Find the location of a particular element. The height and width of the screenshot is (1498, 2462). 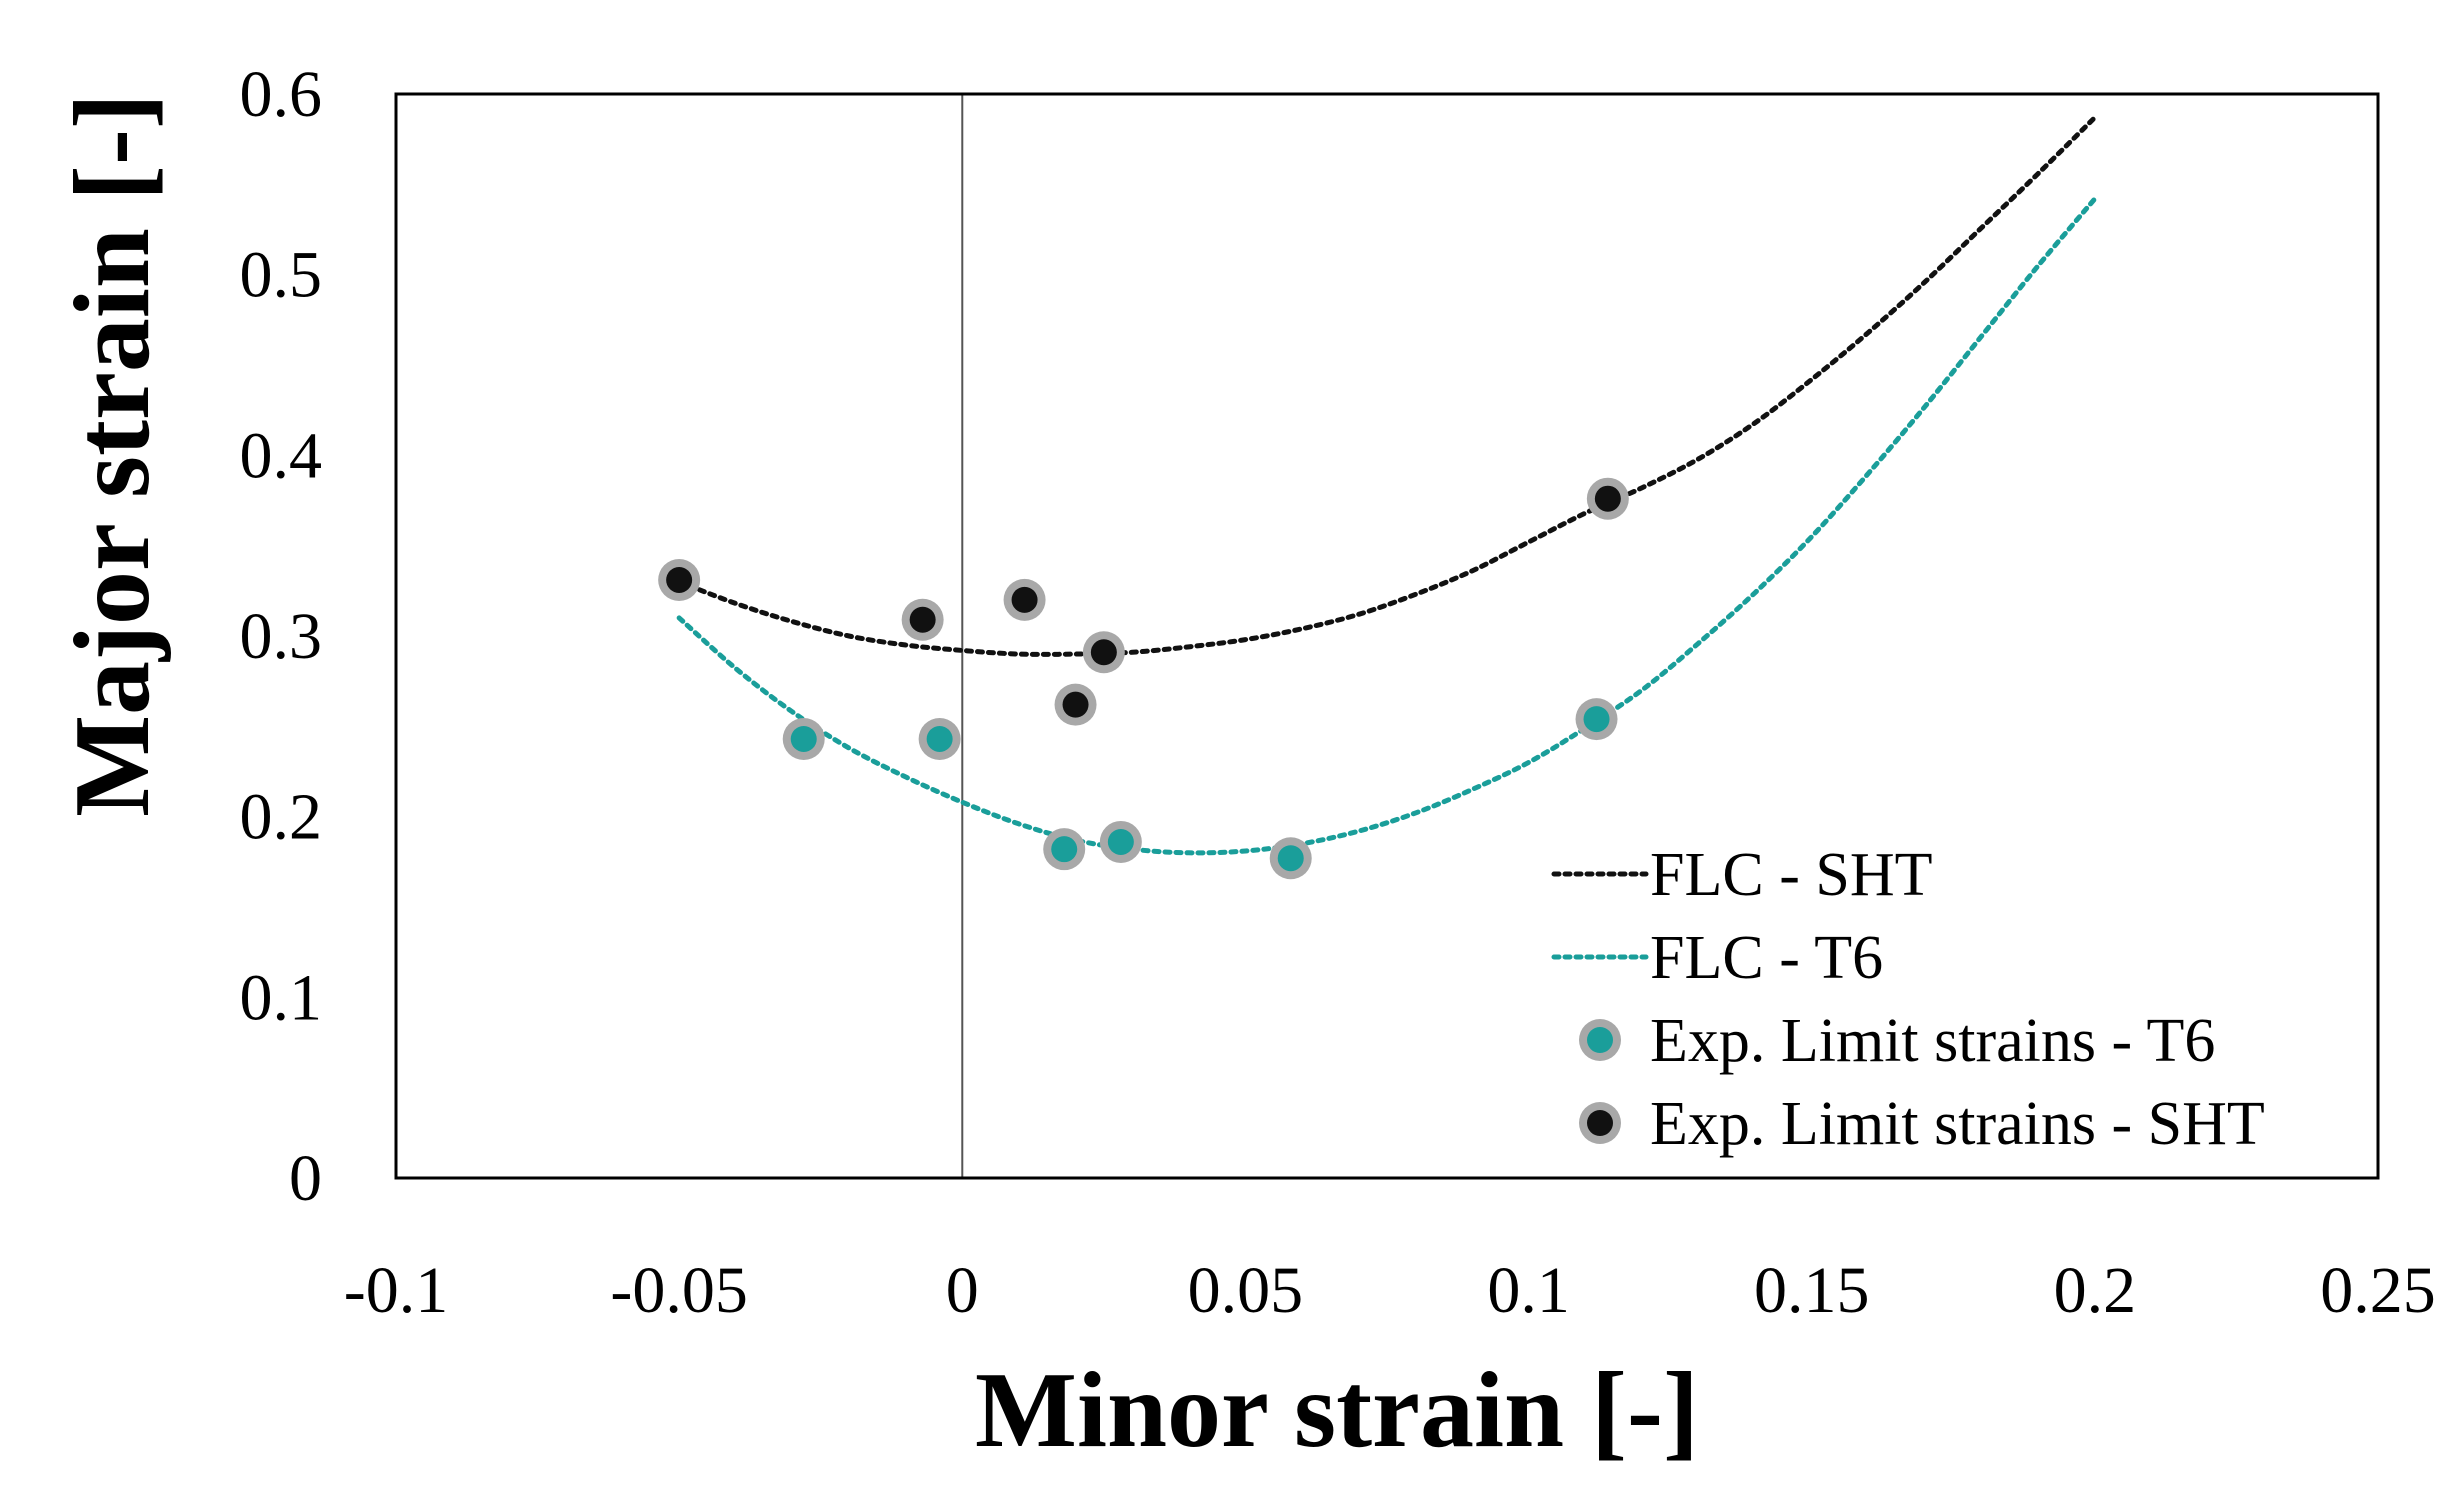

y-tick-label: 0.3 is located at coordinates (281, 636).